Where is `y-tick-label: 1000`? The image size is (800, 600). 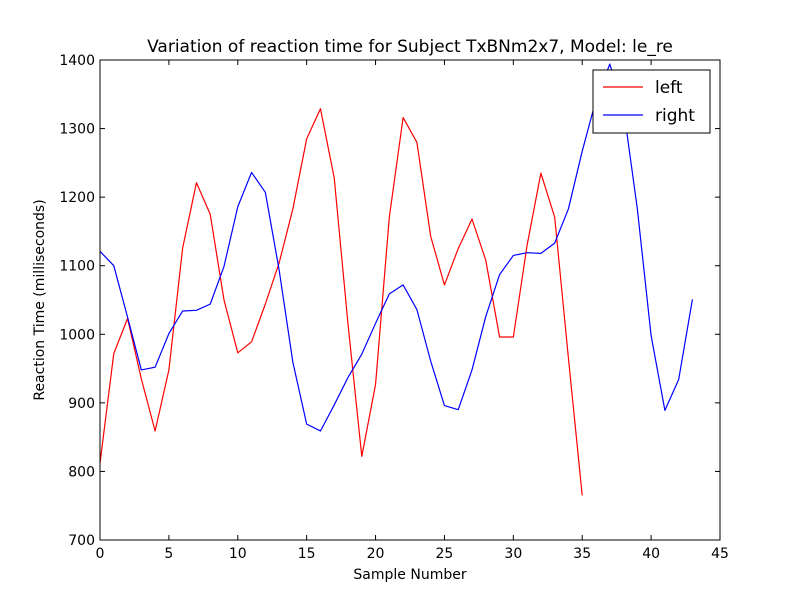 y-tick-label: 1000 is located at coordinates (77, 335).